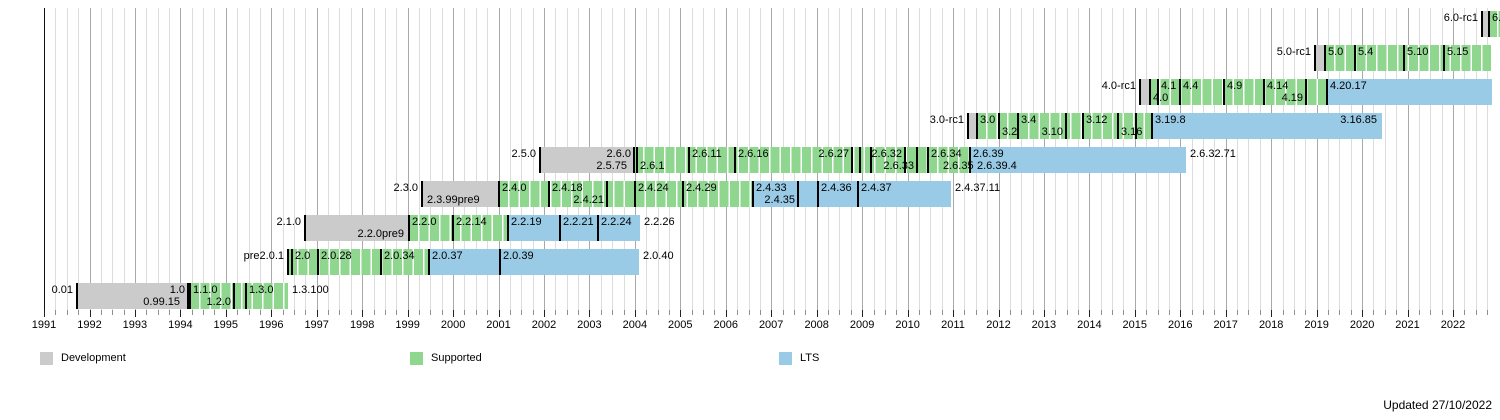 This screenshot has height=420, width=1500. Describe the element at coordinates (1029, 120) in the screenshot. I see `version-label: 3.4` at that location.